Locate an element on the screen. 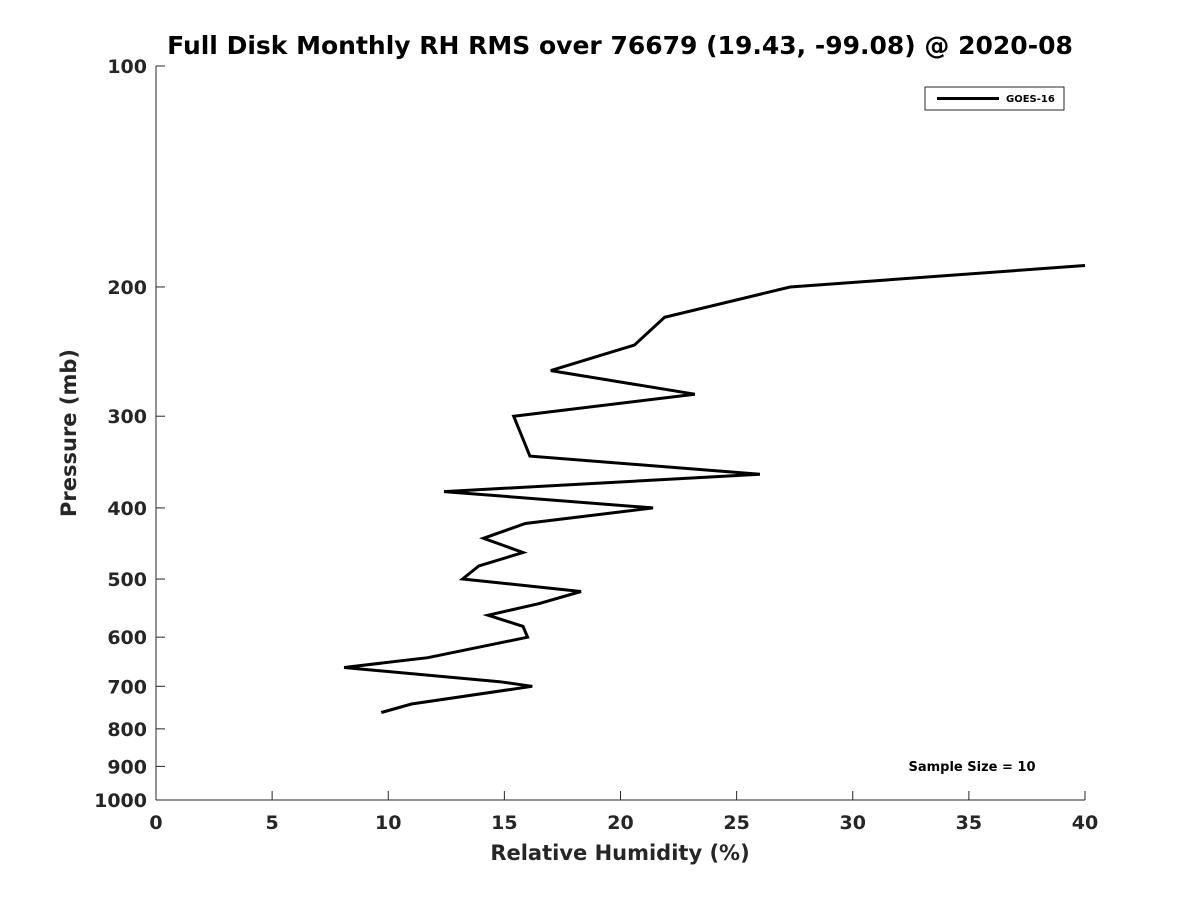  x-ticks: 0 5 10 15 20 25 30 35 40 is located at coordinates (623, 812).